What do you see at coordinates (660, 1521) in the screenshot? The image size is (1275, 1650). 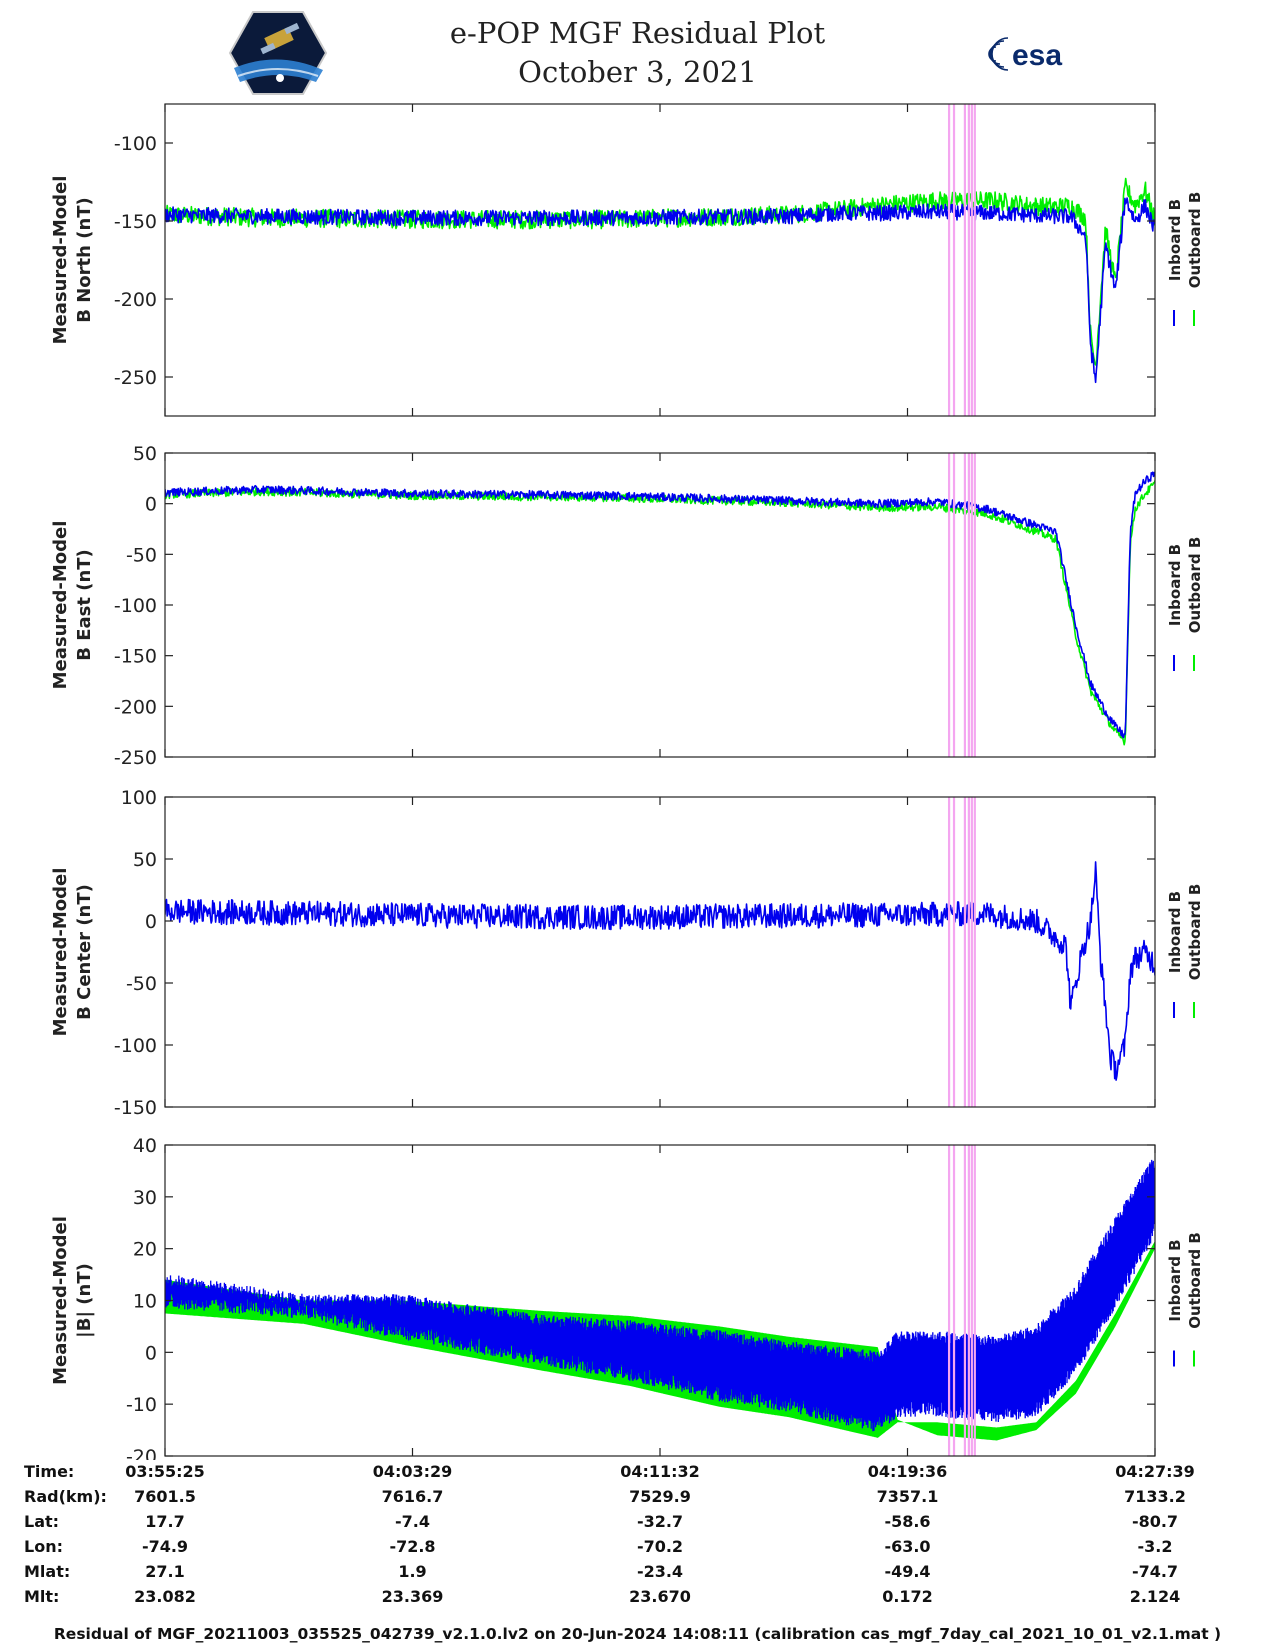 I see `info-cell: -32.7` at bounding box center [660, 1521].